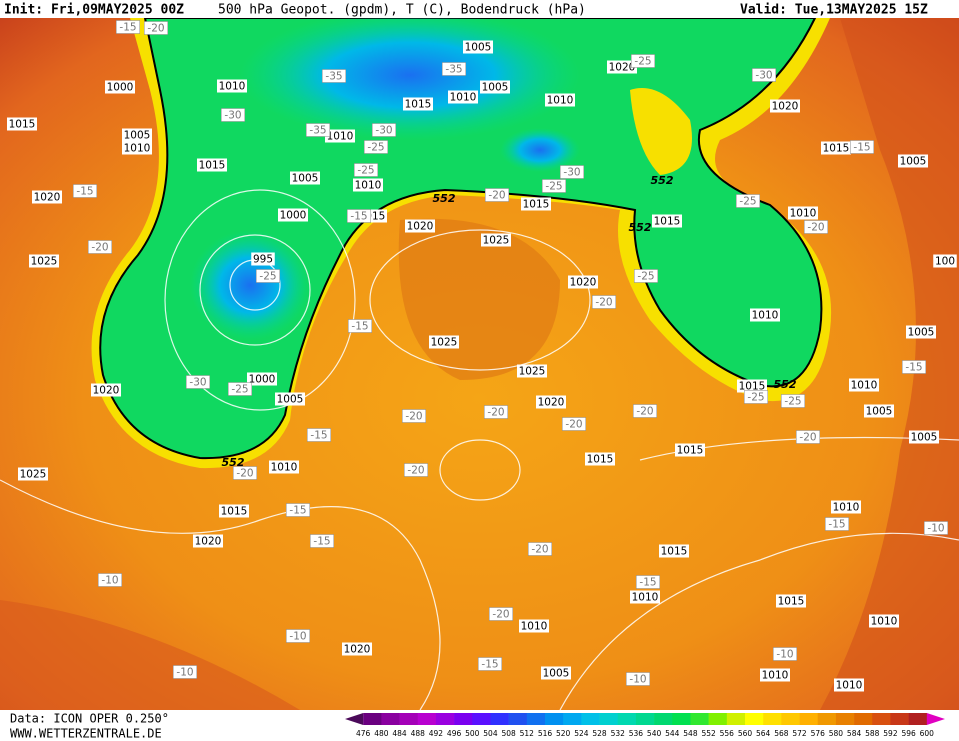  What do you see at coordinates (381, 733) in the screenshot?
I see `colorbar-label: 480` at bounding box center [381, 733].